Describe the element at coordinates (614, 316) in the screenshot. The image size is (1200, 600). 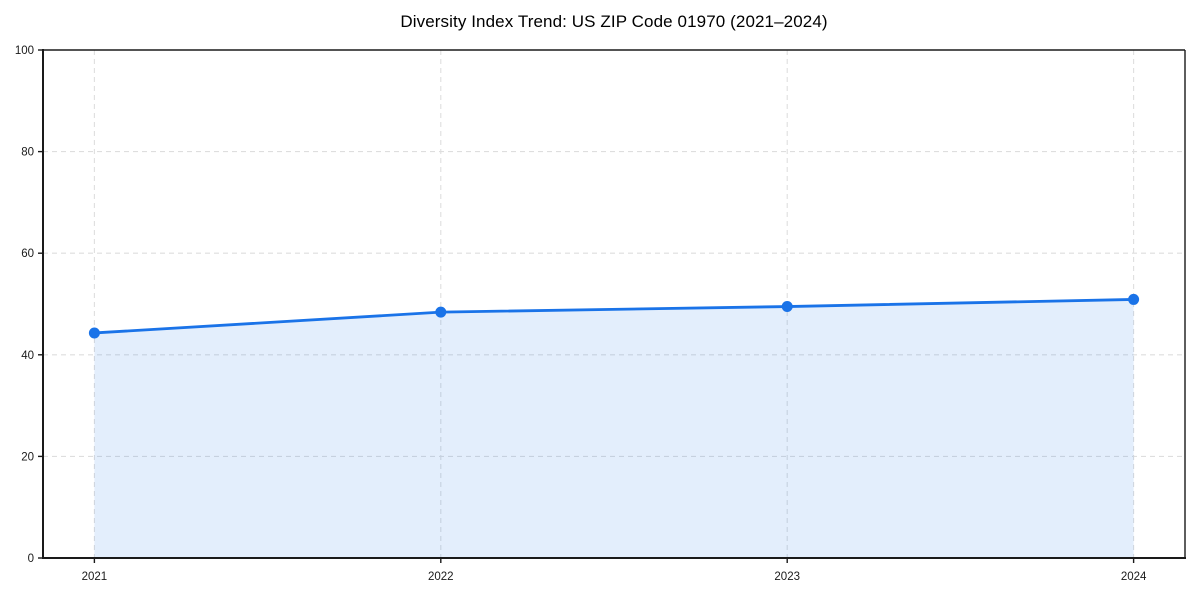
I see `trend-line` at that location.